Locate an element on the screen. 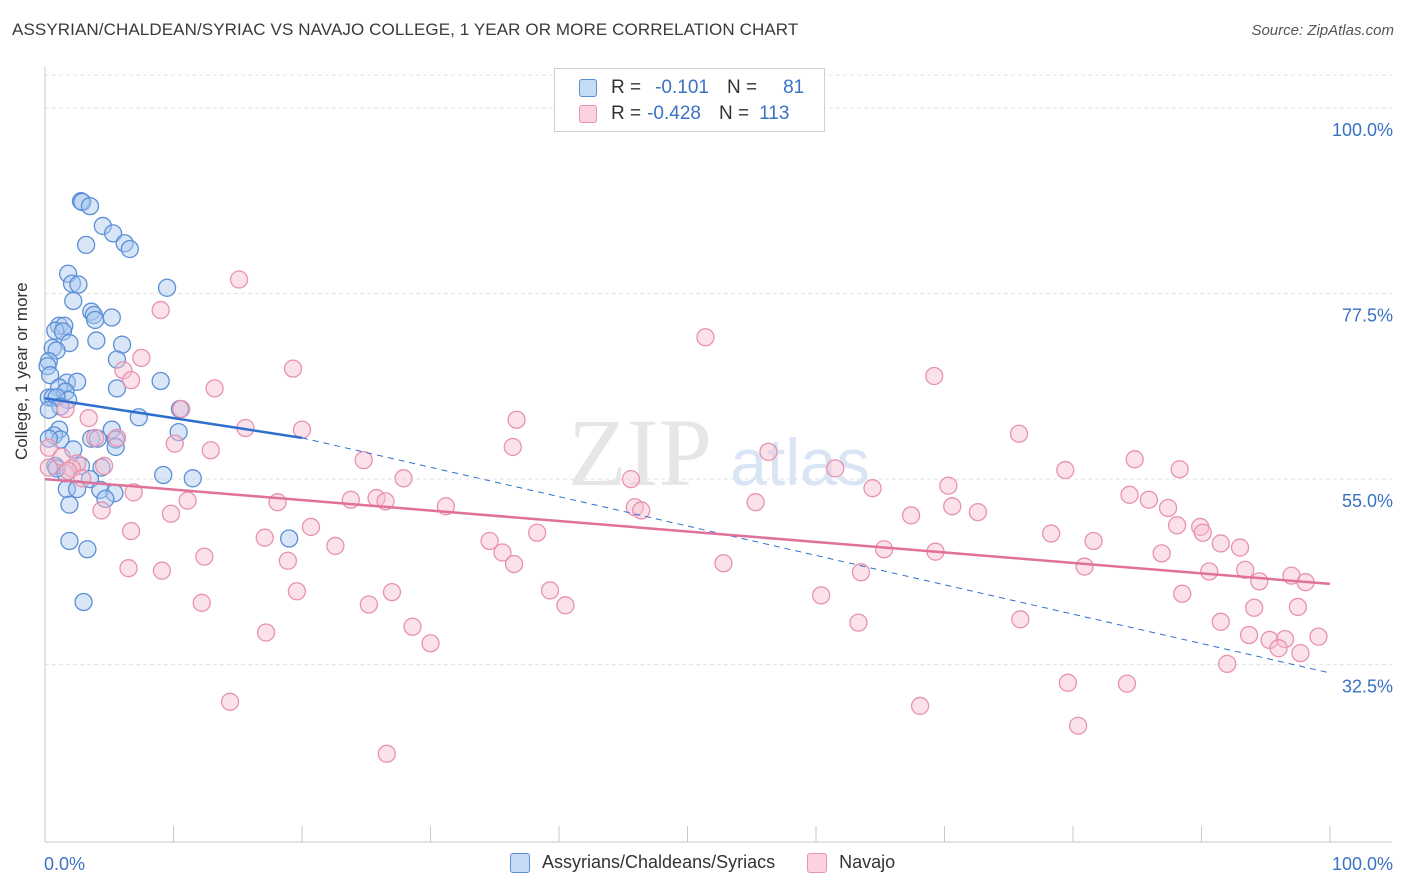  legend-swatch-blue is located at coordinates (588, 88).